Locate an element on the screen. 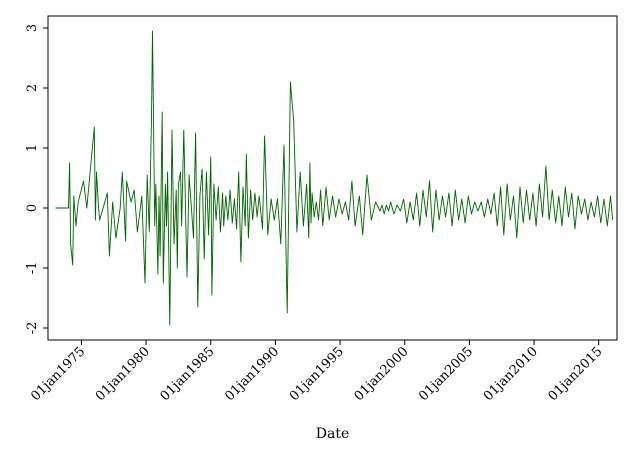  y-tick-label: -1 is located at coordinates (32, 268).